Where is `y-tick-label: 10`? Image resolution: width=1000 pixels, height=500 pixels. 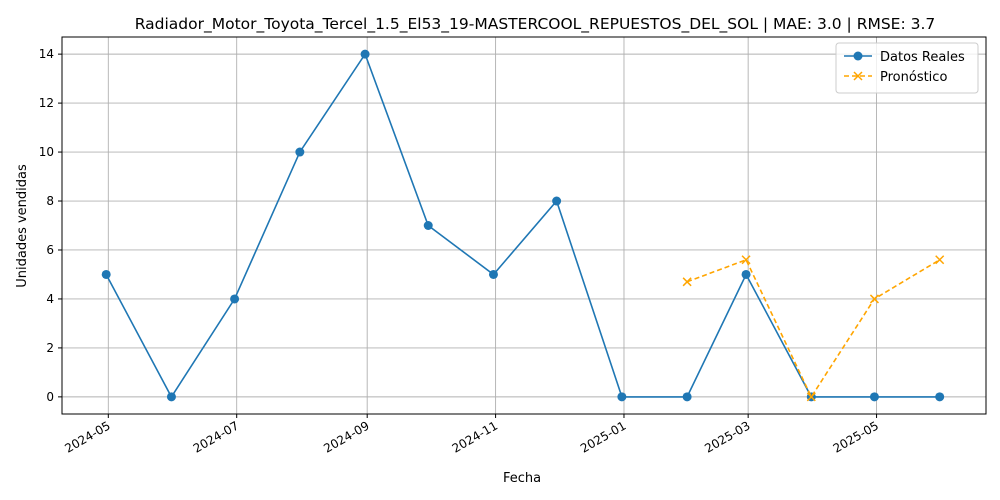 y-tick-label: 10 is located at coordinates (46, 152).